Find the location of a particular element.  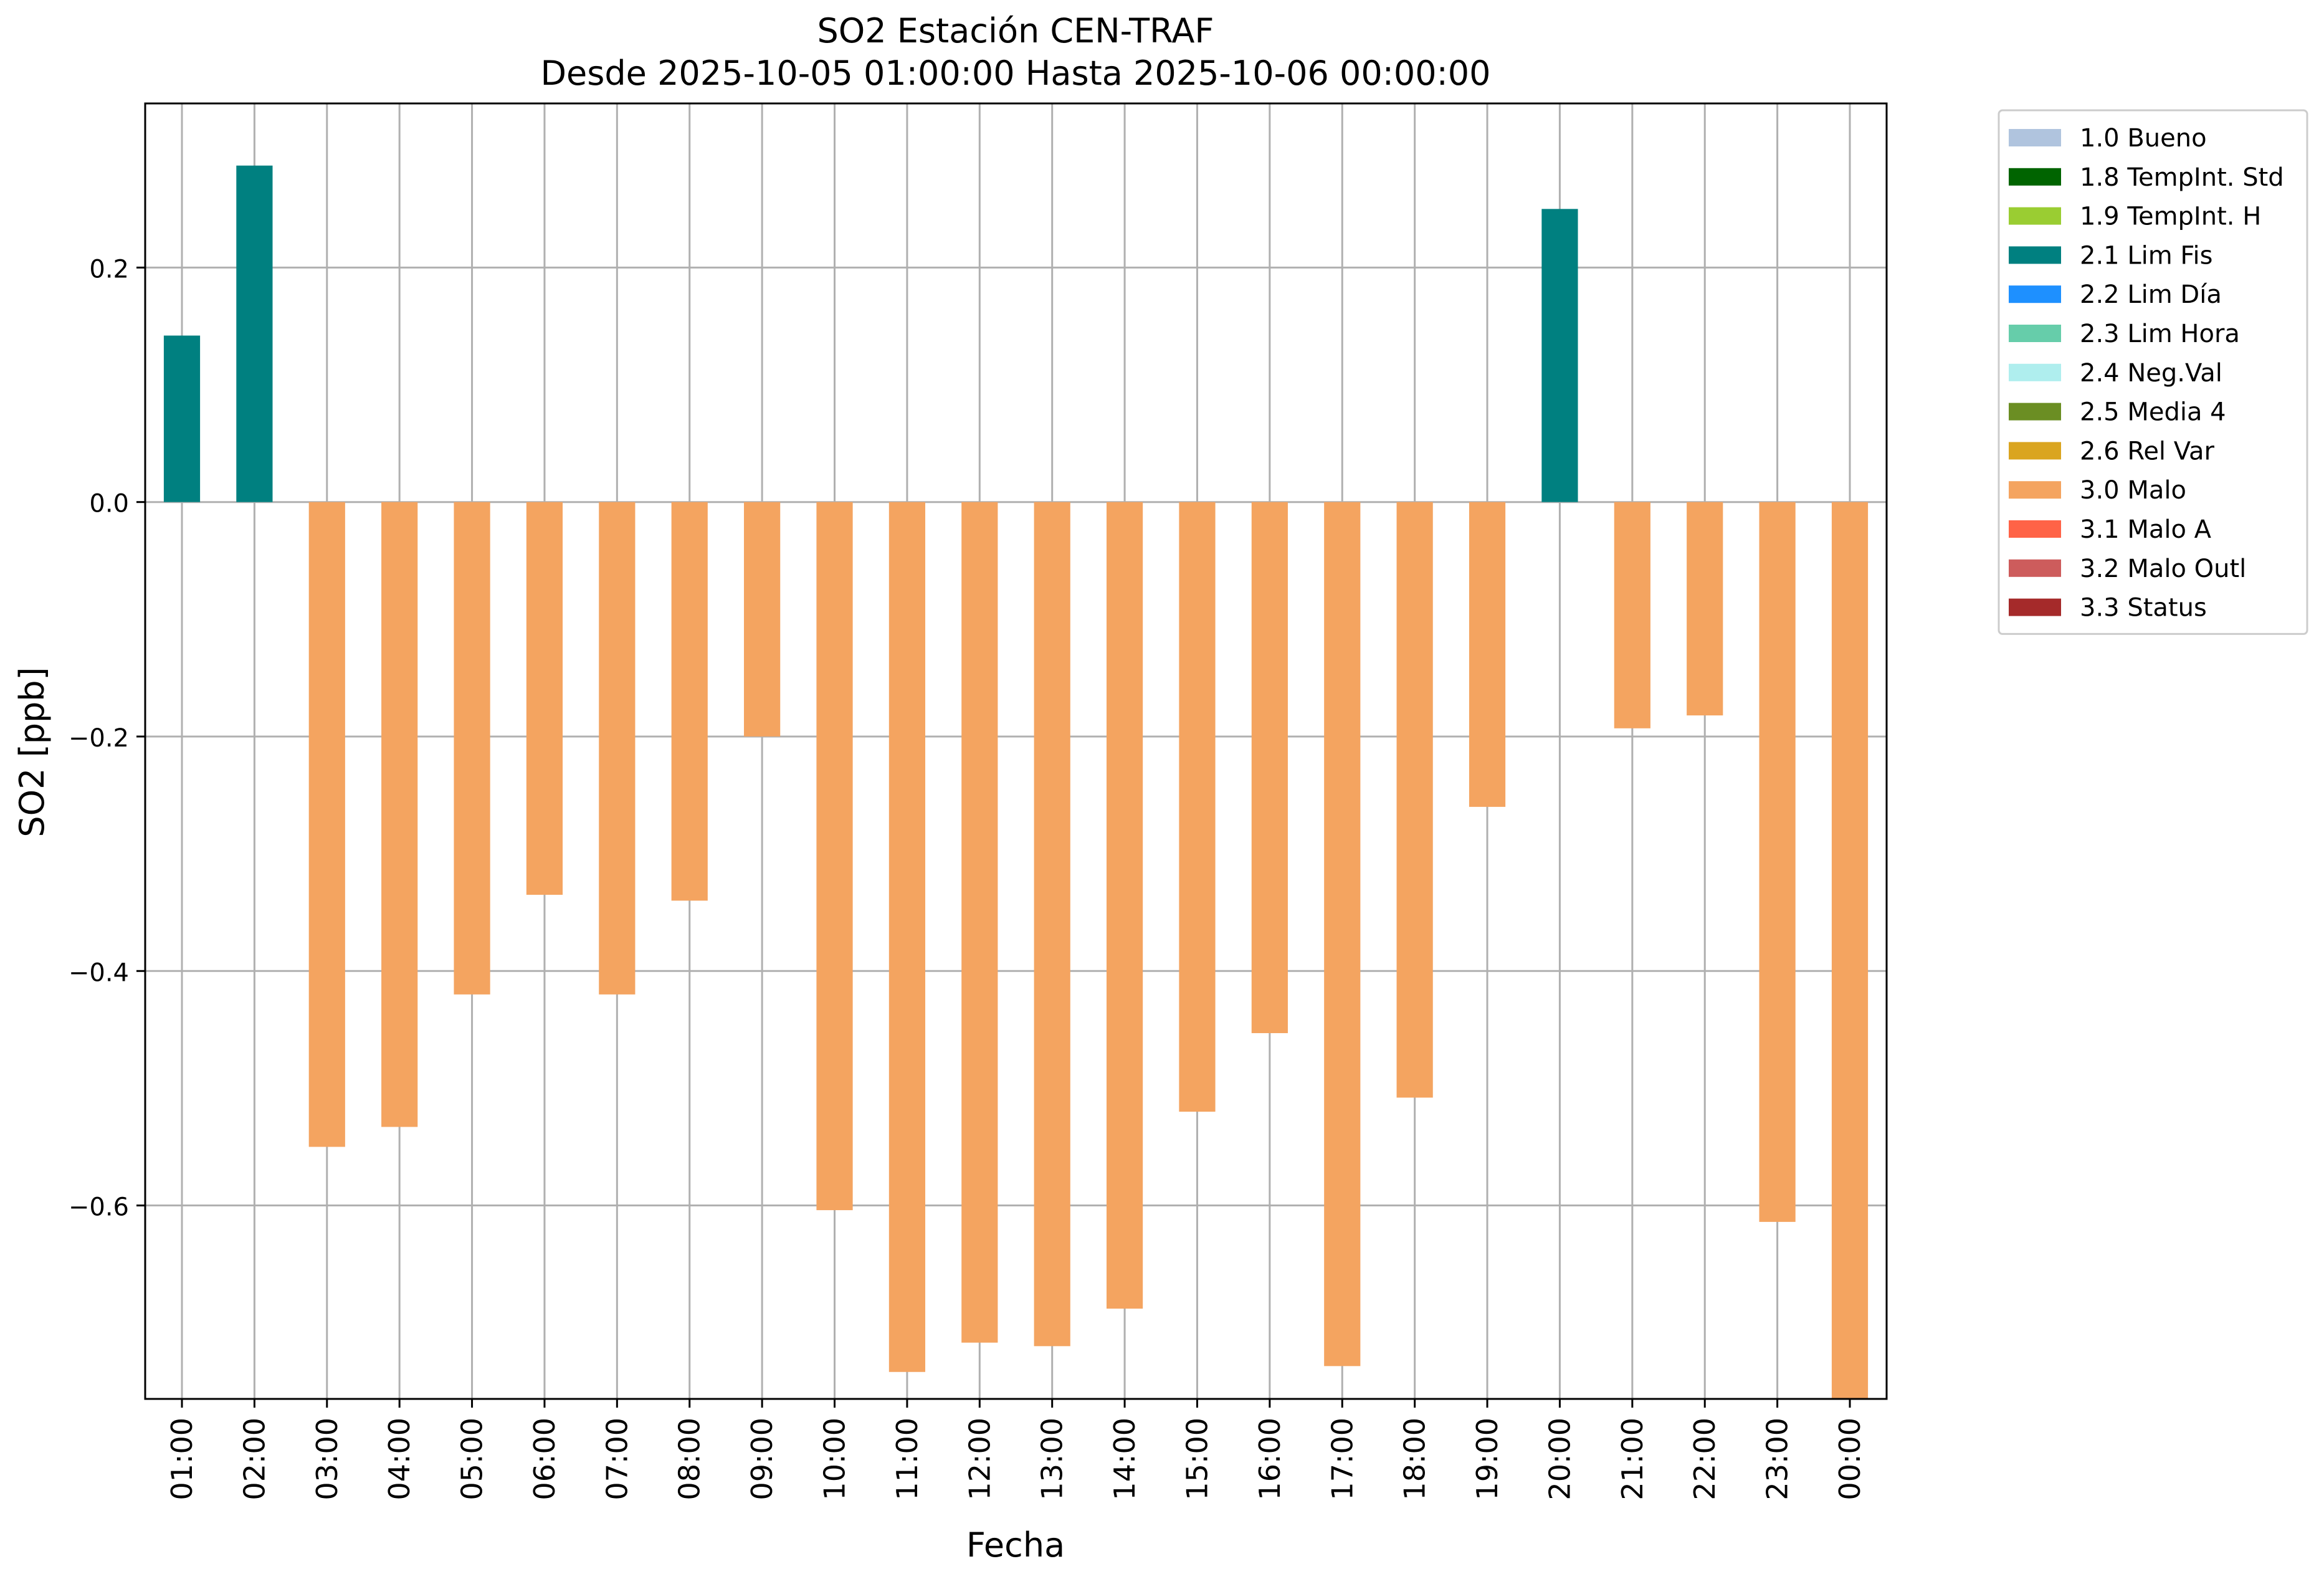

legend-label: 2.3 Lim Hora is located at coordinates (2160, 334).